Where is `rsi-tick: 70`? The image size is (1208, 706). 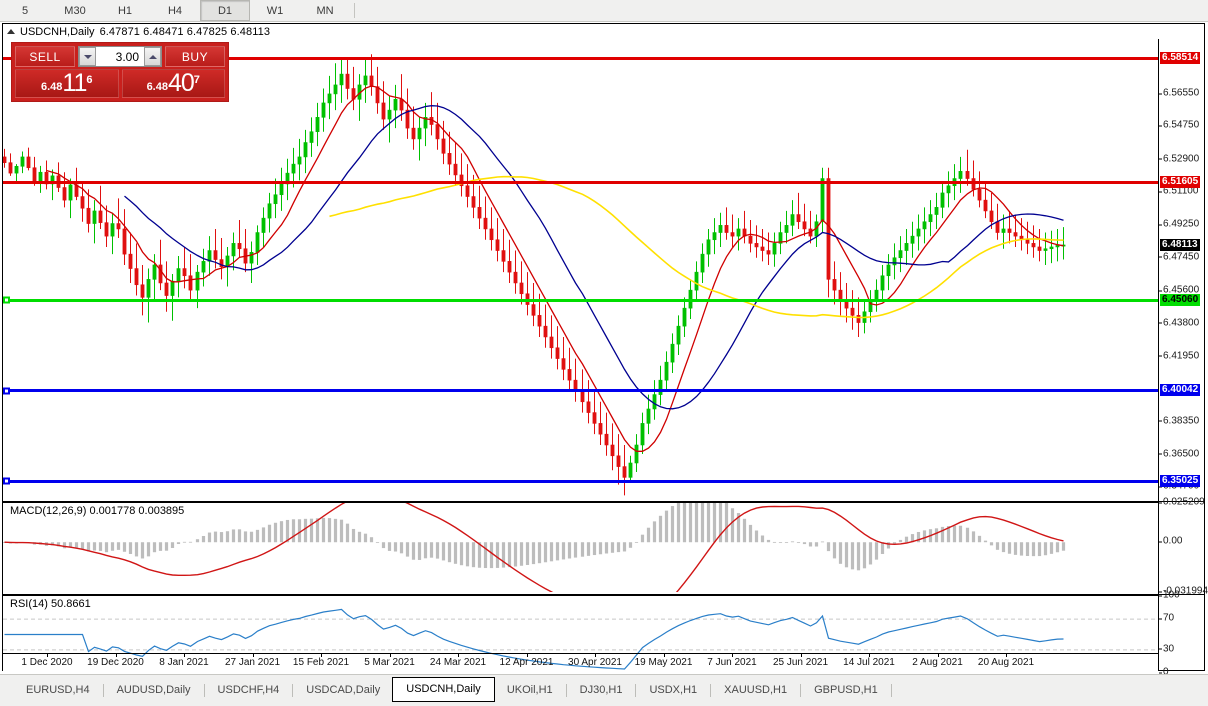 rsi-tick: 70 is located at coordinates (1166, 618).